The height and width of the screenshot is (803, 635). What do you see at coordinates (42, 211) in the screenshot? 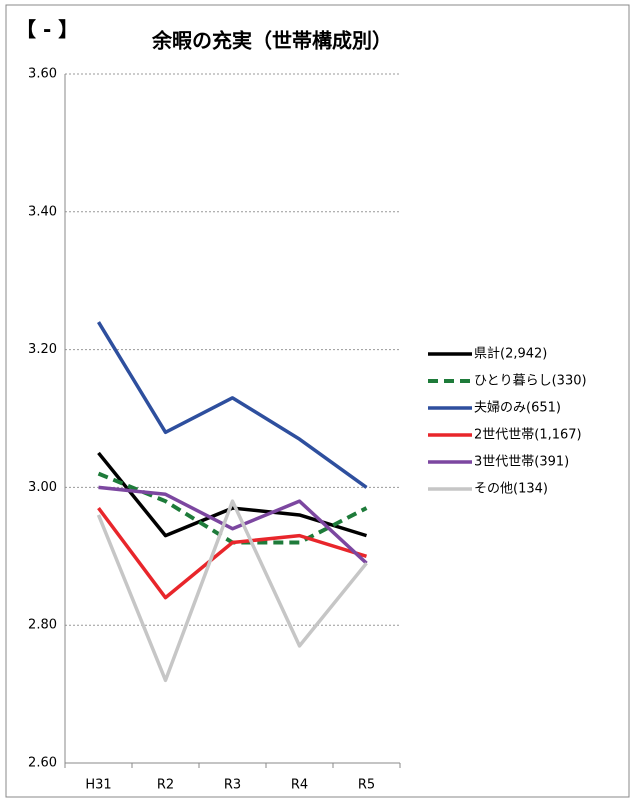
I see `y-tick-label: 3.40` at bounding box center [42, 211].